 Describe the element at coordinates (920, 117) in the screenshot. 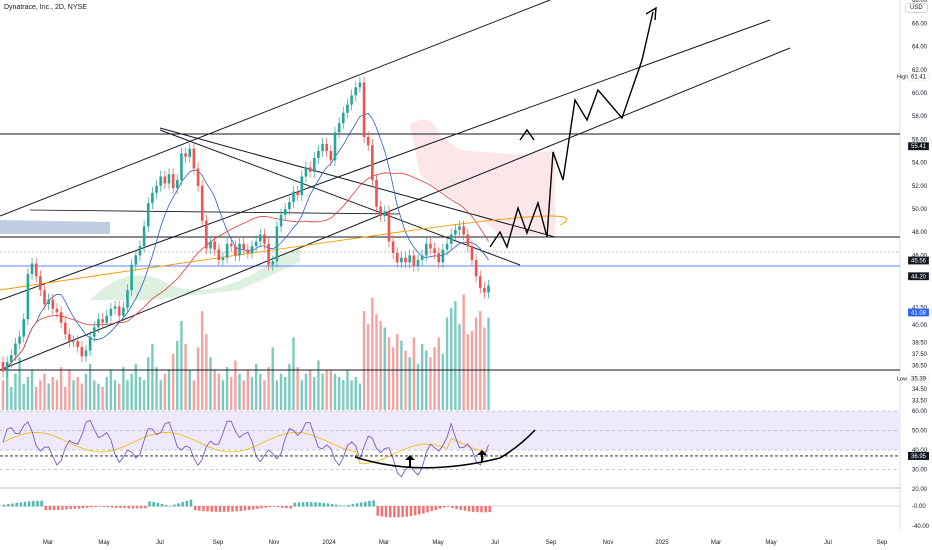

I see `price-axis-label: 58.00` at that location.